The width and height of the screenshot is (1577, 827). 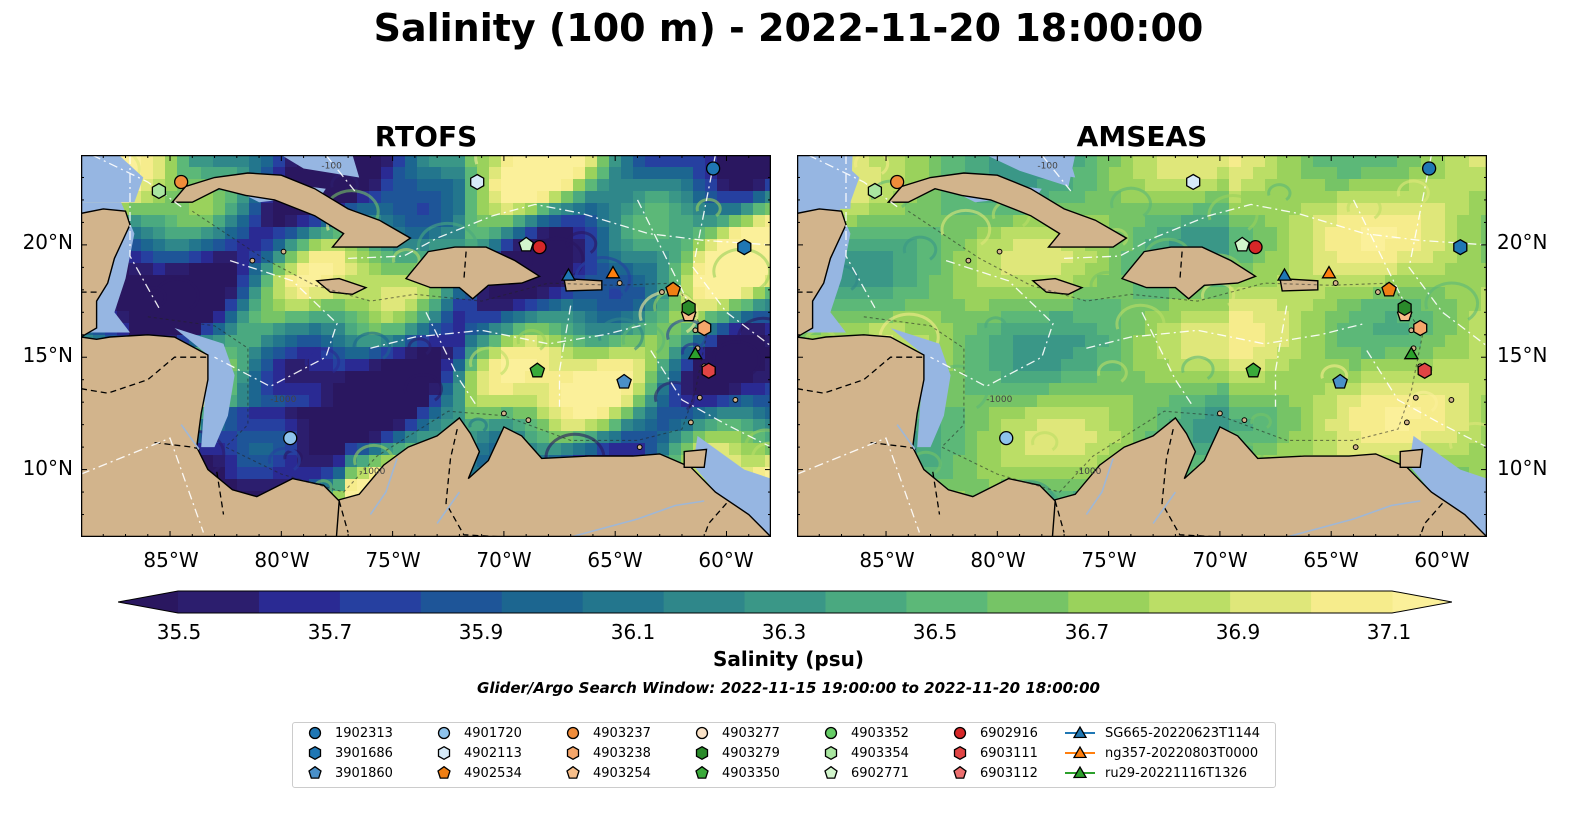 What do you see at coordinates (542, 602) in the screenshot?
I see `colorbar-segment` at bounding box center [542, 602].